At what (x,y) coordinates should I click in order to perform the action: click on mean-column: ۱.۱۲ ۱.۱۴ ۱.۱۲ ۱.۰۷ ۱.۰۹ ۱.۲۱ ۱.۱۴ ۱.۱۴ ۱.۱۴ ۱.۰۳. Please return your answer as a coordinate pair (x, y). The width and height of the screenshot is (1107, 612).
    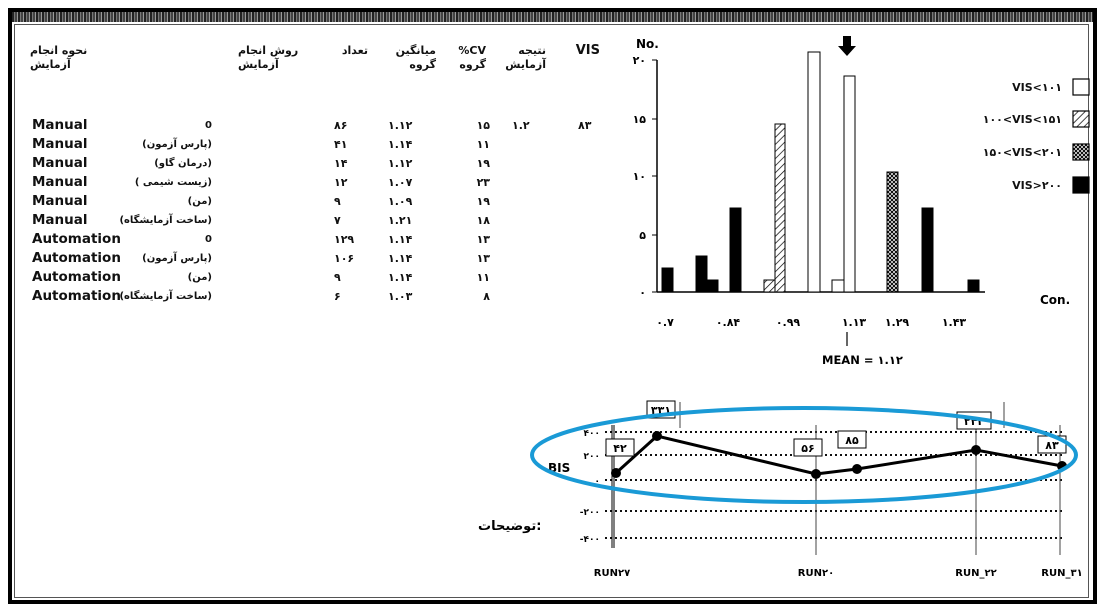
    Looking at the image, I should click on (413, 211).